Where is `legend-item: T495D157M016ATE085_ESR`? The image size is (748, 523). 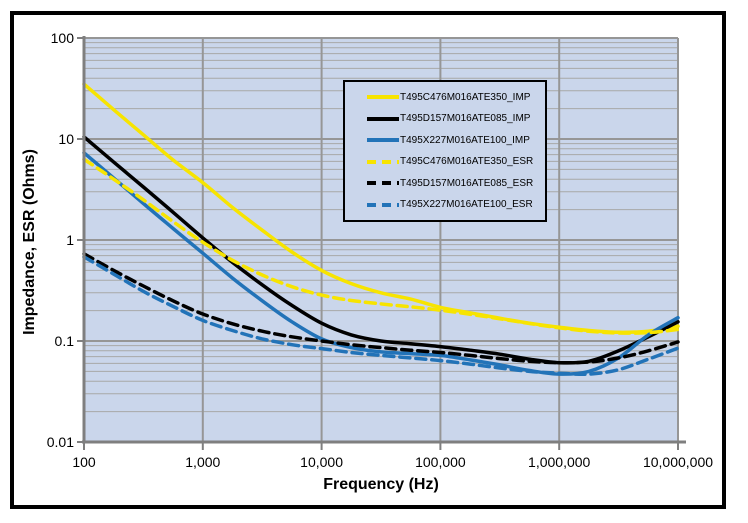
legend-item: T495D157M016ATE085_ESR is located at coordinates (456, 183).